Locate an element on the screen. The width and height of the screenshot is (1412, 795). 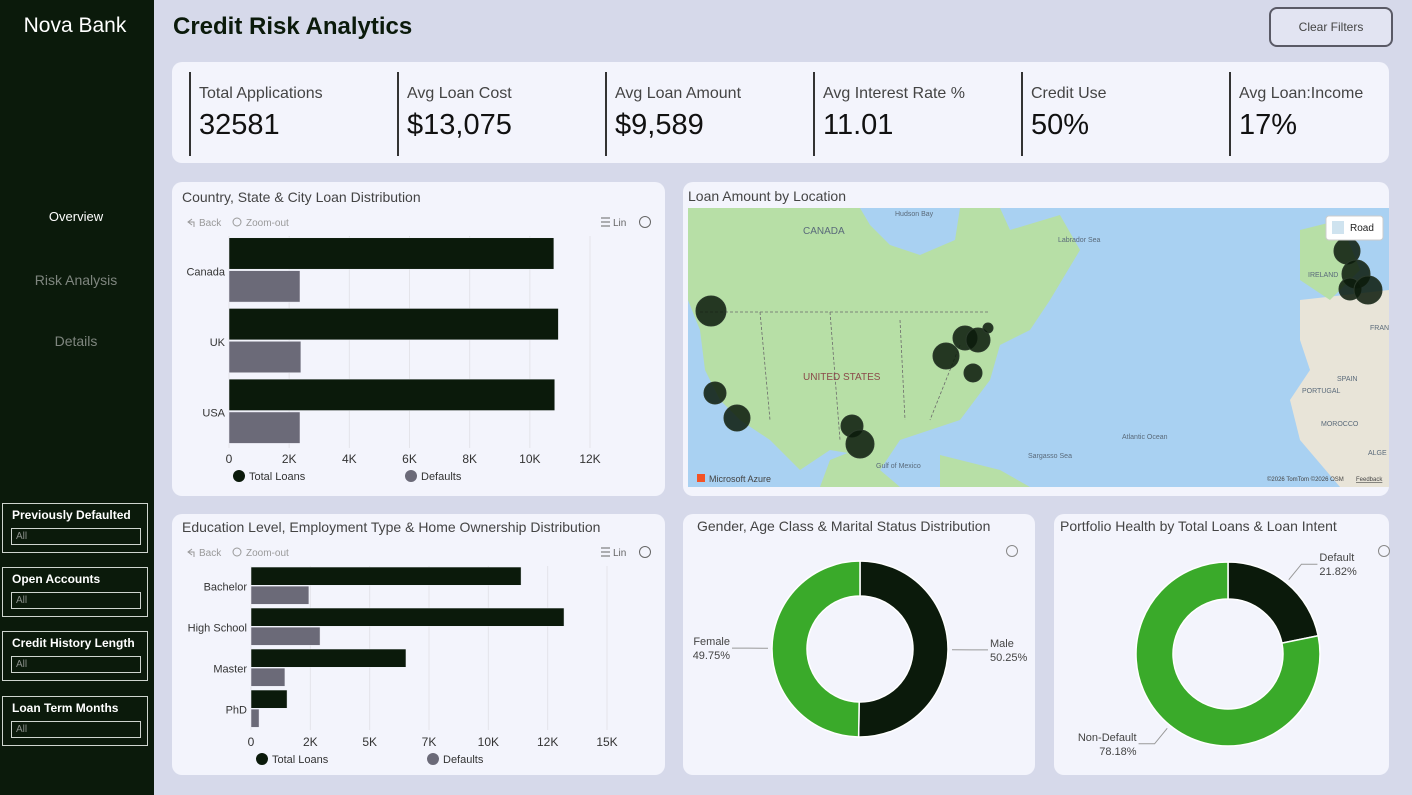
x-tick-label: 12K is located at coordinates (547, 742).